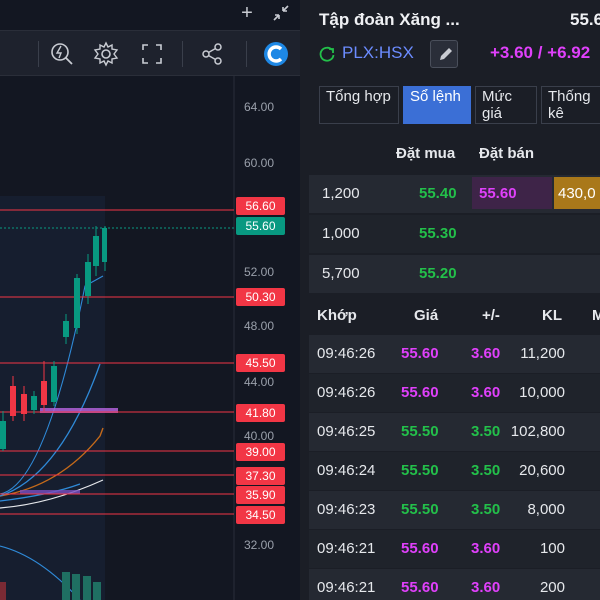 Image resolution: width=600 pixels, height=600 pixels. I want to click on axis-tick-label: 48.00, so click(259, 326).